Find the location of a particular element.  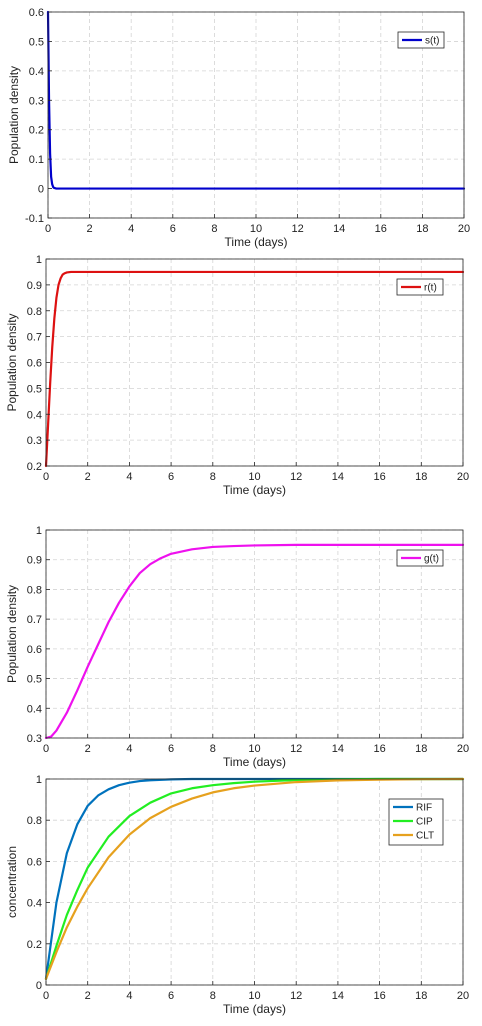

y-tick-label: -0.1 is located at coordinates (34, 219).